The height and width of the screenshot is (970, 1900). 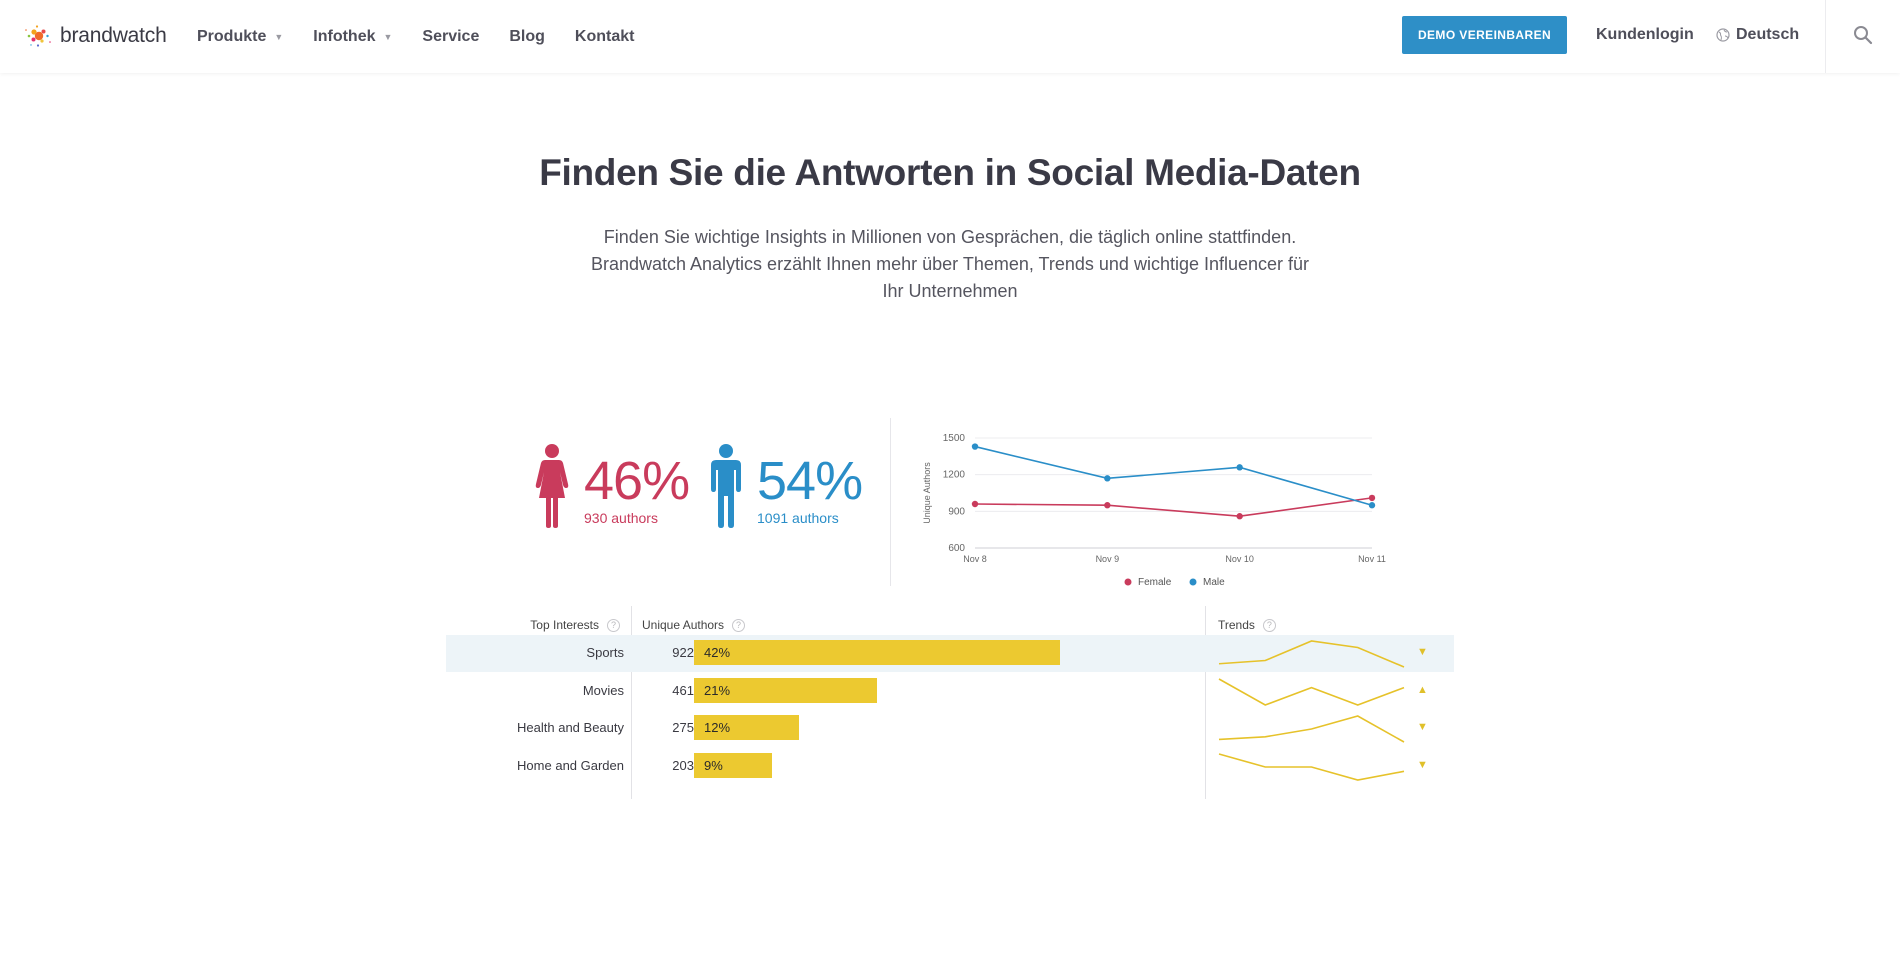 I want to click on header-divider, so click(x=1825, y=36).